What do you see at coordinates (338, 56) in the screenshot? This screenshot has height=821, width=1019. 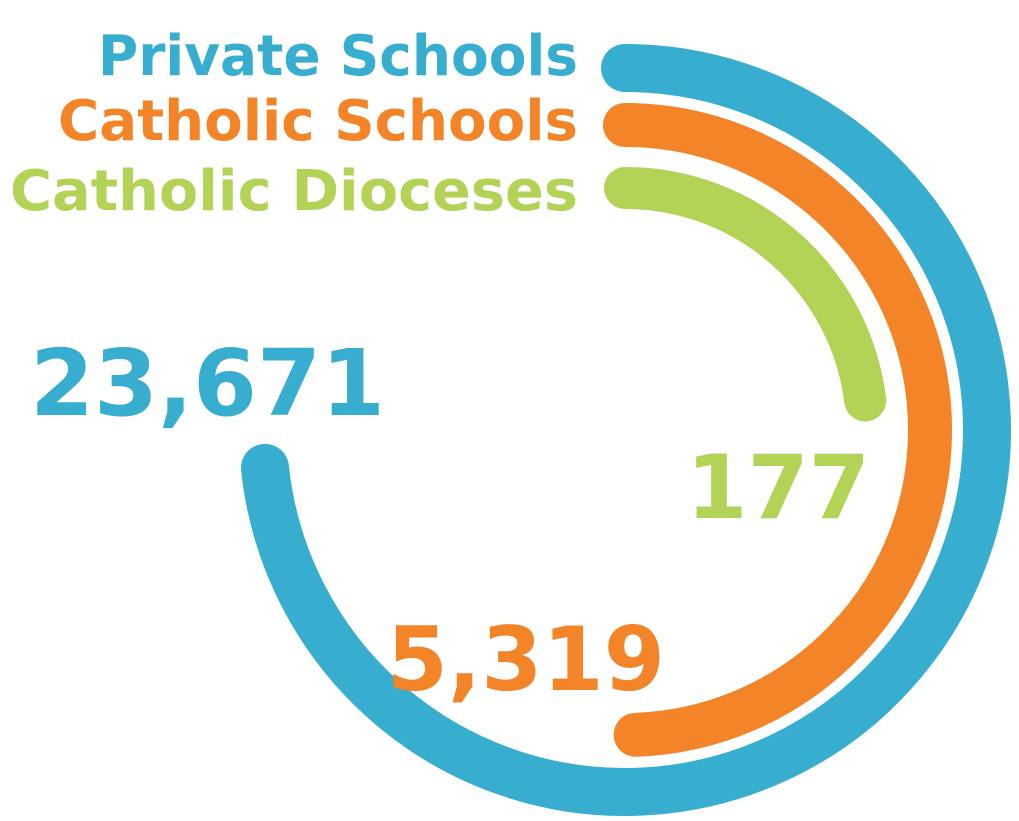 I see `category-label: Private Schools` at bounding box center [338, 56].